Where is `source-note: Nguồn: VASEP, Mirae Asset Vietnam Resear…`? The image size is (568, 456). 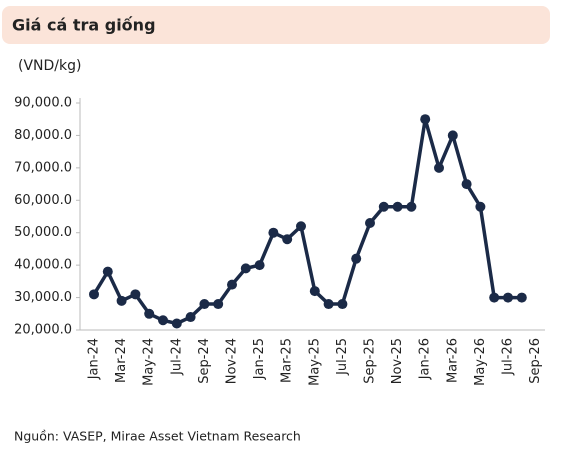
source-note: Nguồn: VASEP, Mirae Asset Vietnam Resear… is located at coordinates (157, 436).